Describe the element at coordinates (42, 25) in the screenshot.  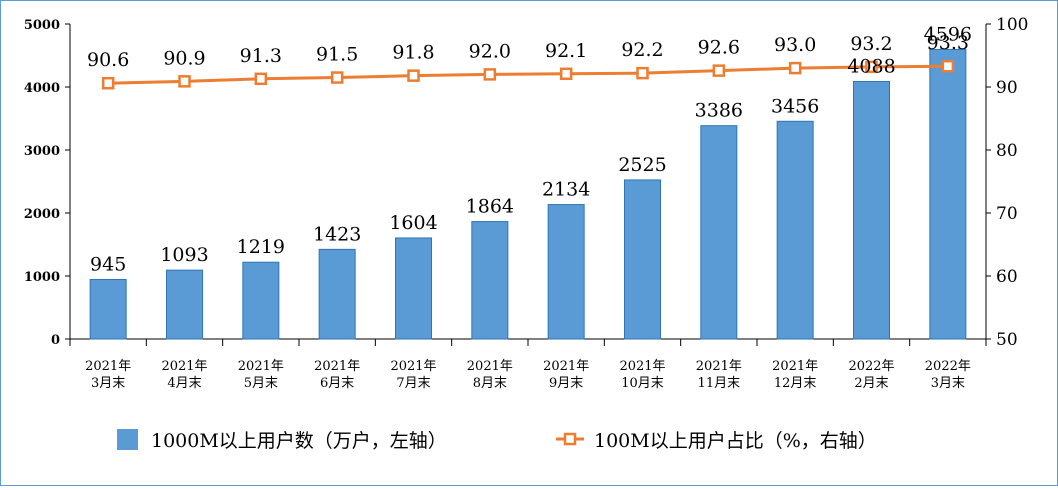
I see `left-tick-label: 5000` at that location.